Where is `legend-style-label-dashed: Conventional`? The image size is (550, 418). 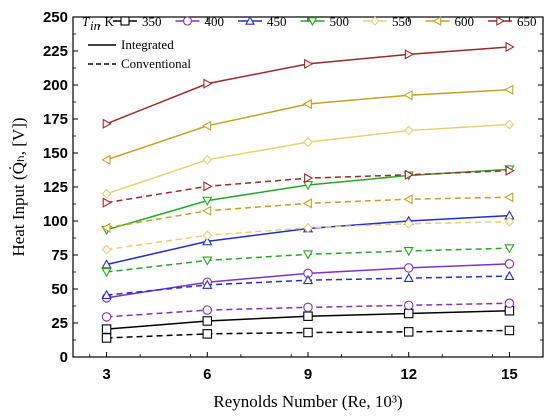
legend-style-label-dashed: Conventional is located at coordinates (156, 63).